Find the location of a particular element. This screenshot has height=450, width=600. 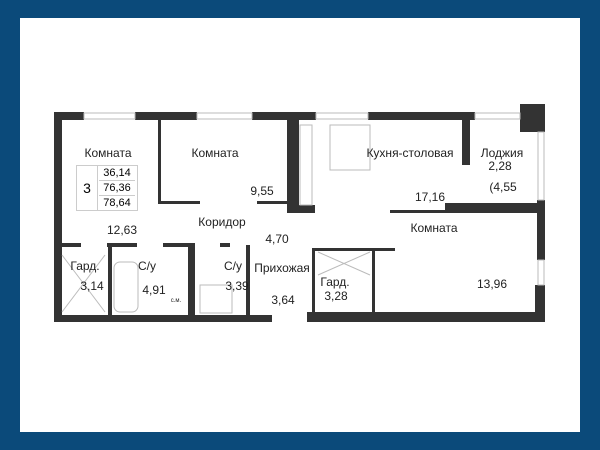

total-area: 76,36 is located at coordinates (117, 188).